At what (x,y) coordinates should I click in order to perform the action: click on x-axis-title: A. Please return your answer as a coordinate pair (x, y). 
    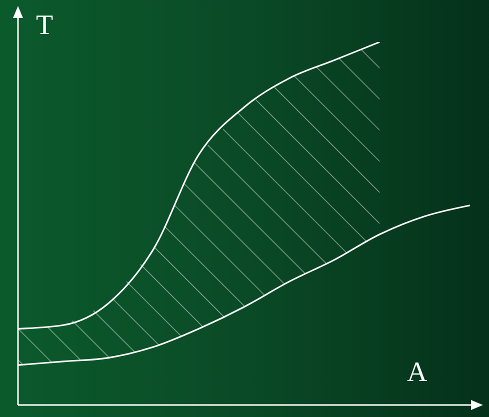
    Looking at the image, I should click on (417, 373).